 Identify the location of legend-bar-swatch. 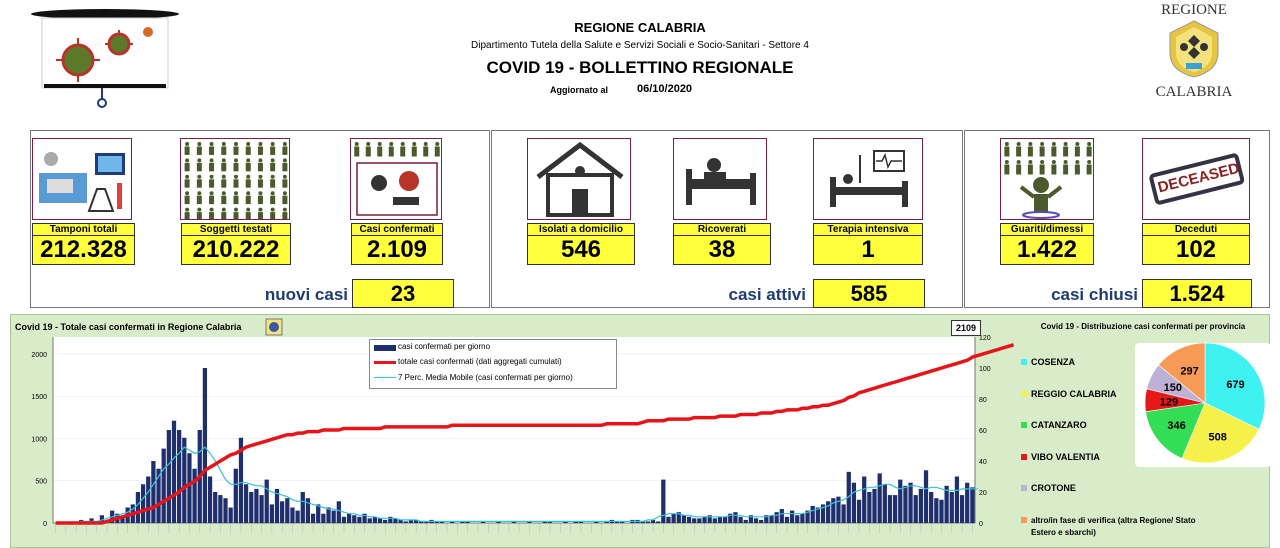
(385, 348).